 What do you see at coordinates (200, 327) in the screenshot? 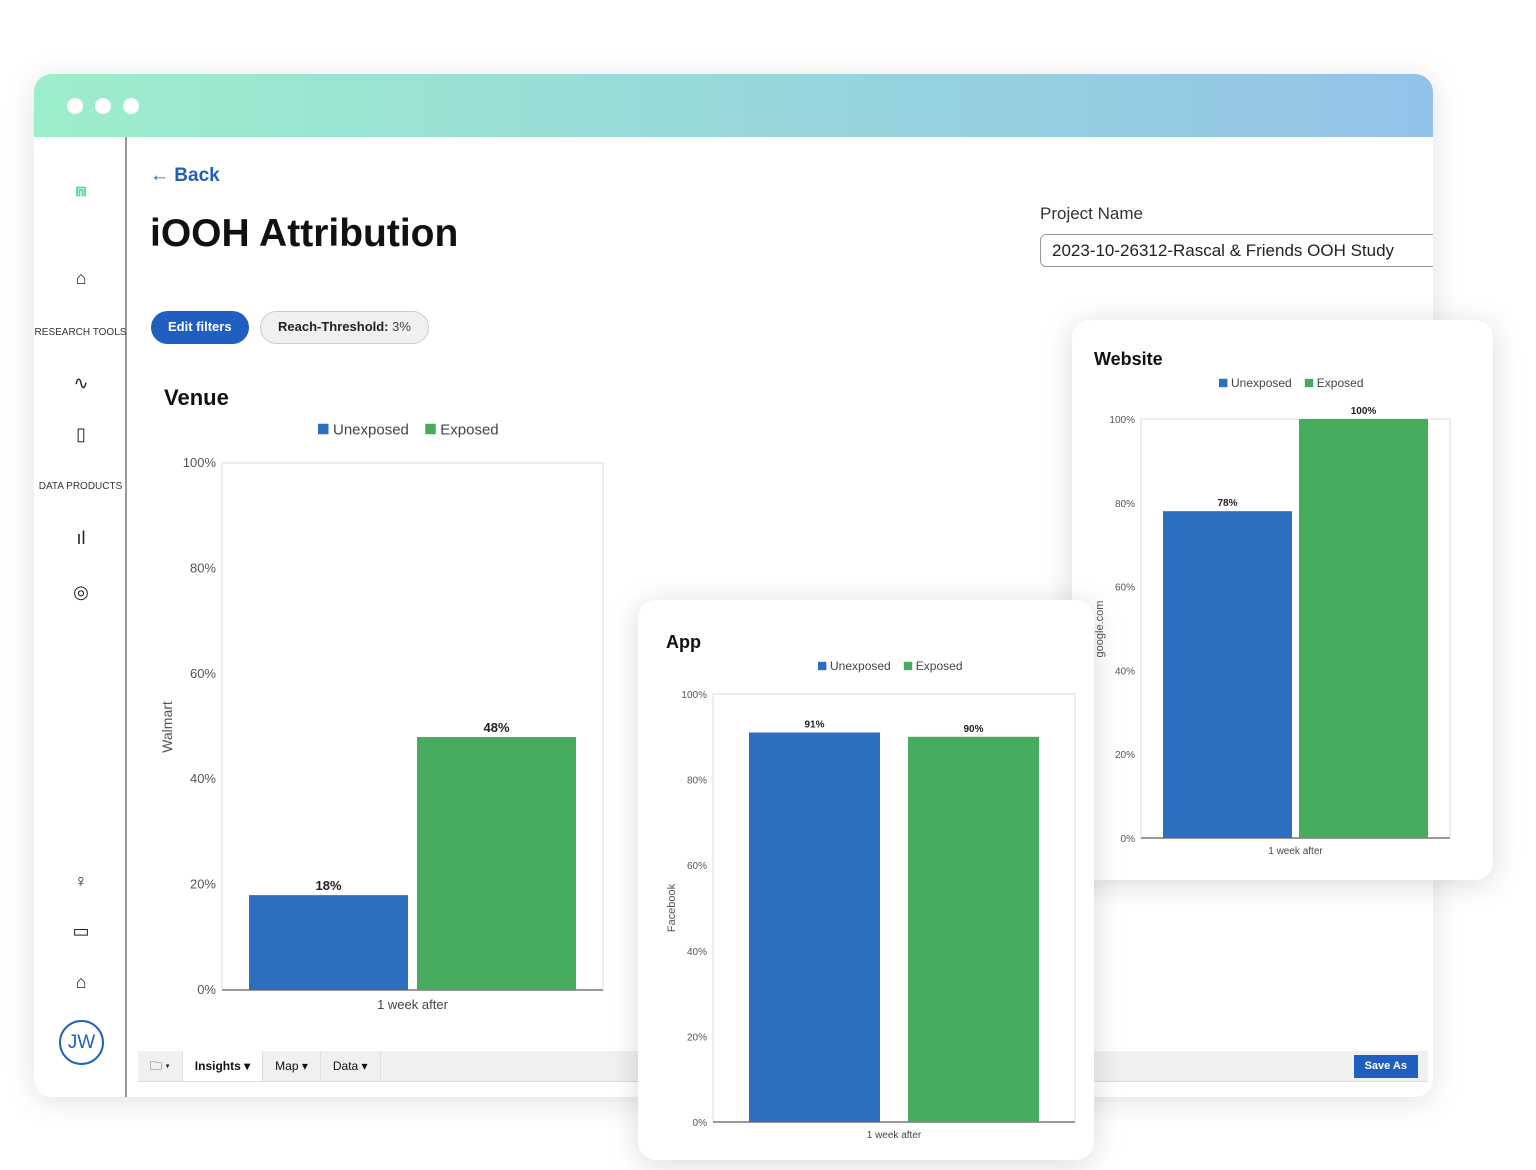
I see `edit-filters-button: Edit filters` at bounding box center [200, 327].